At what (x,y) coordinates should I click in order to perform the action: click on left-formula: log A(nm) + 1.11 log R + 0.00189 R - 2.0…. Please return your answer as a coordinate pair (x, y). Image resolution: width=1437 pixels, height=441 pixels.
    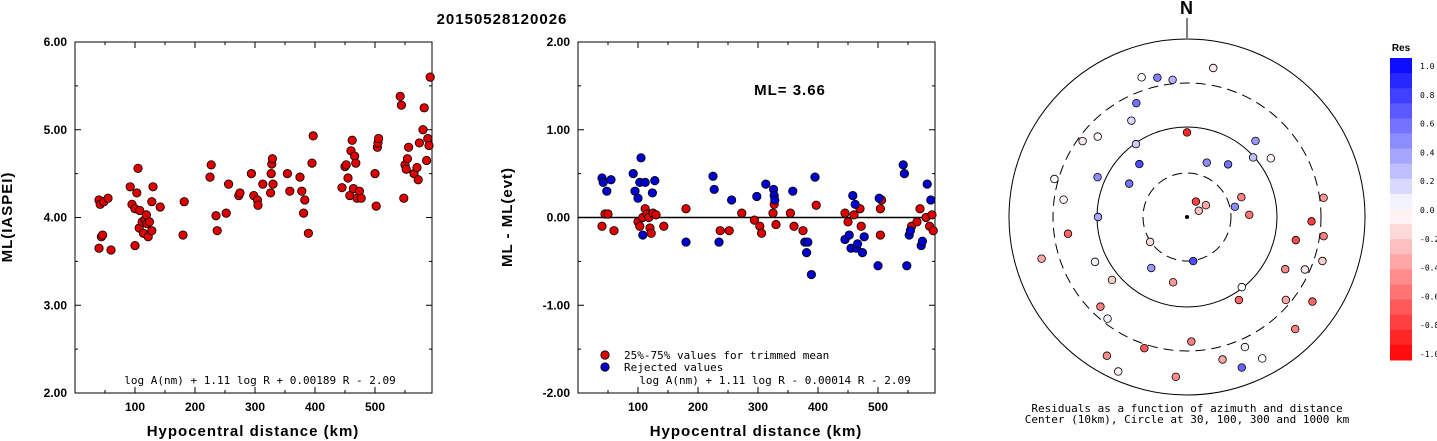
    Looking at the image, I should click on (260, 380).